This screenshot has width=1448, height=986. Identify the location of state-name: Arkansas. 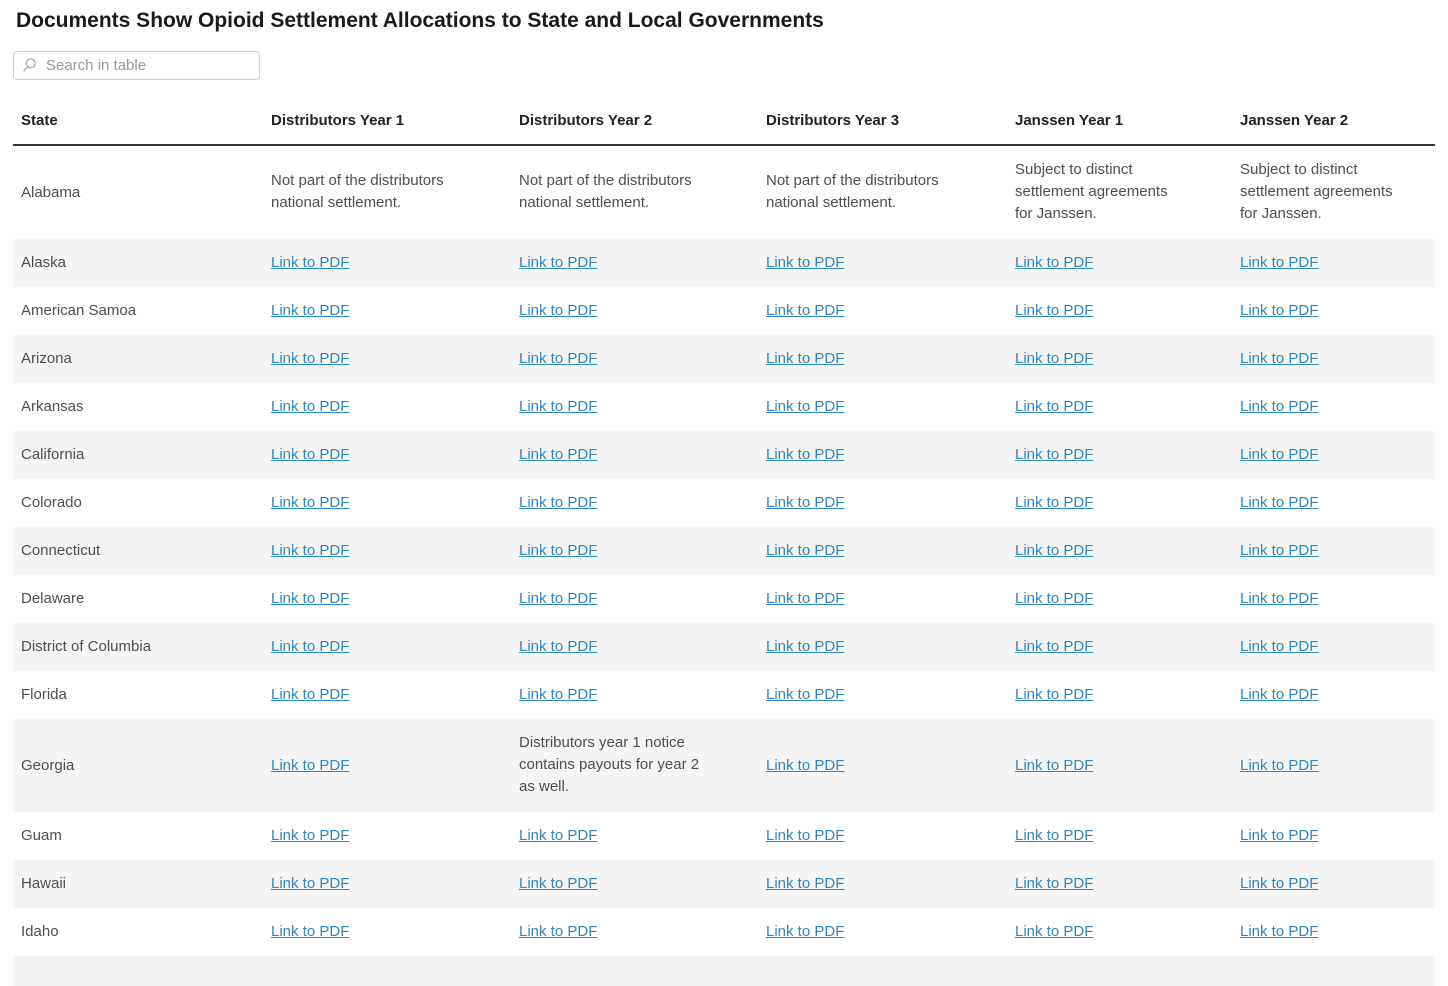
(52, 406).